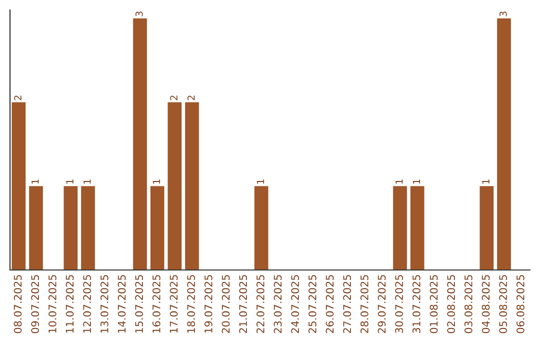  What do you see at coordinates (104, 304) in the screenshot?
I see `x-tick-label: 13.07.2025` at bounding box center [104, 304].